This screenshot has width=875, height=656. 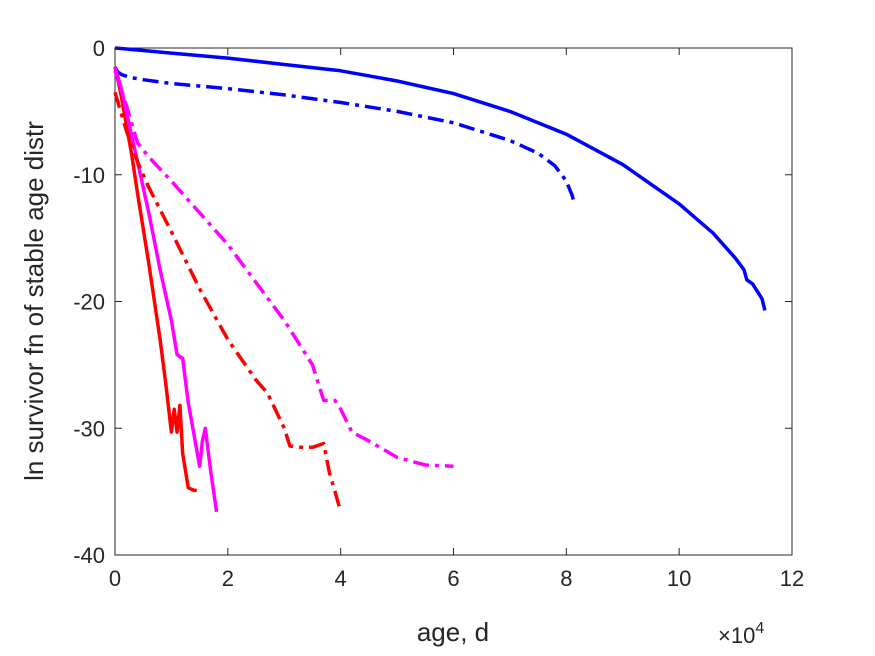 What do you see at coordinates (736, 635) in the screenshot?
I see `x-exponent-base: ×10` at bounding box center [736, 635].